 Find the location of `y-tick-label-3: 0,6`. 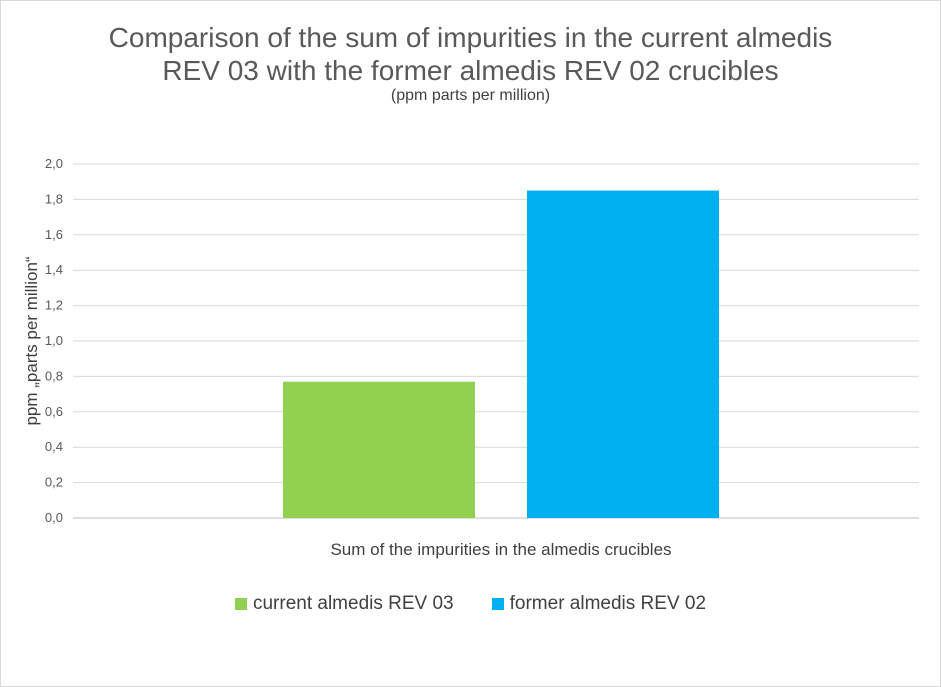

y-tick-label-3: 0,6 is located at coordinates (54, 411).